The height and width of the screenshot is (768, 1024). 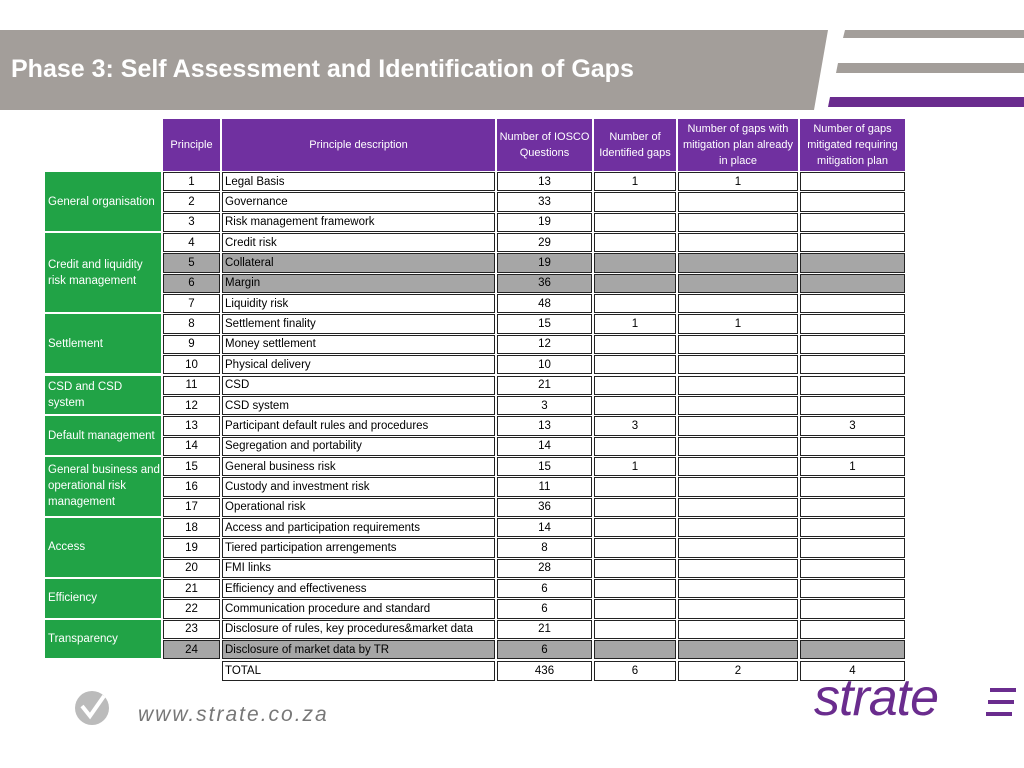 What do you see at coordinates (103, 547) in the screenshot?
I see `group-label: Access` at bounding box center [103, 547].